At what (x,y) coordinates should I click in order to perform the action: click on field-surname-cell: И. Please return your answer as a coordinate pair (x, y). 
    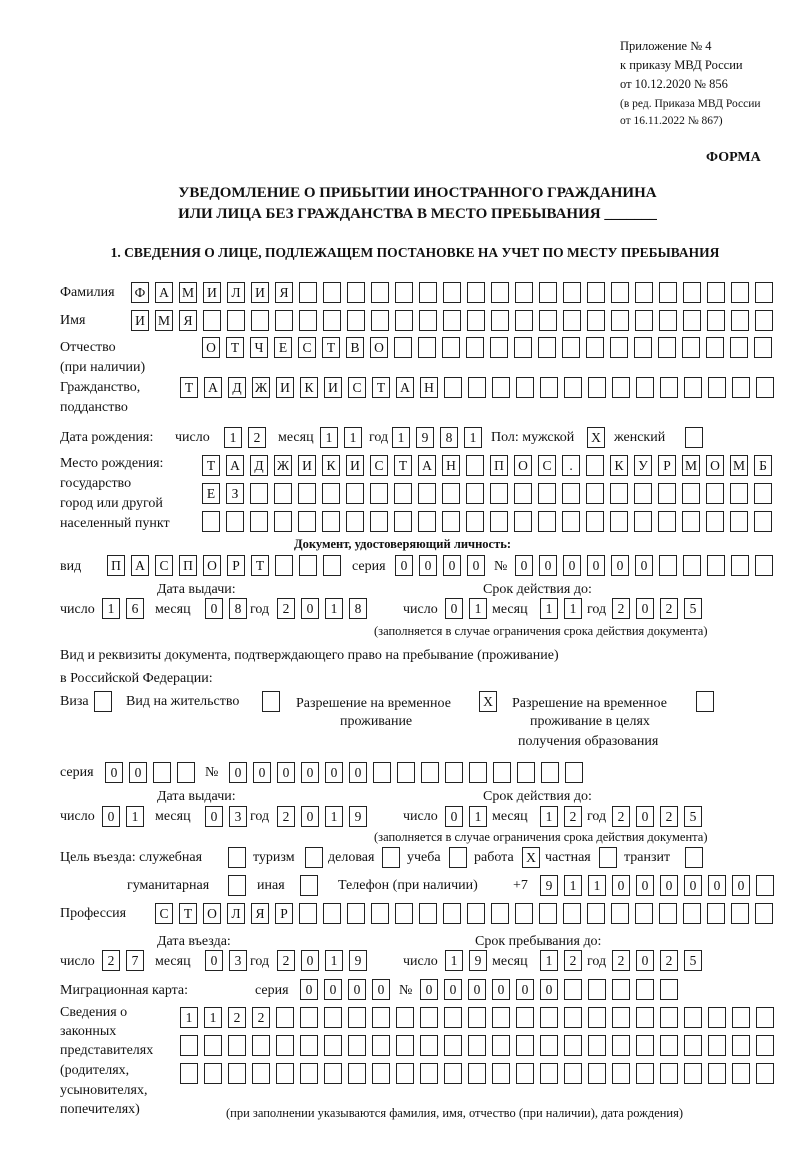
    Looking at the image, I should click on (212, 292).